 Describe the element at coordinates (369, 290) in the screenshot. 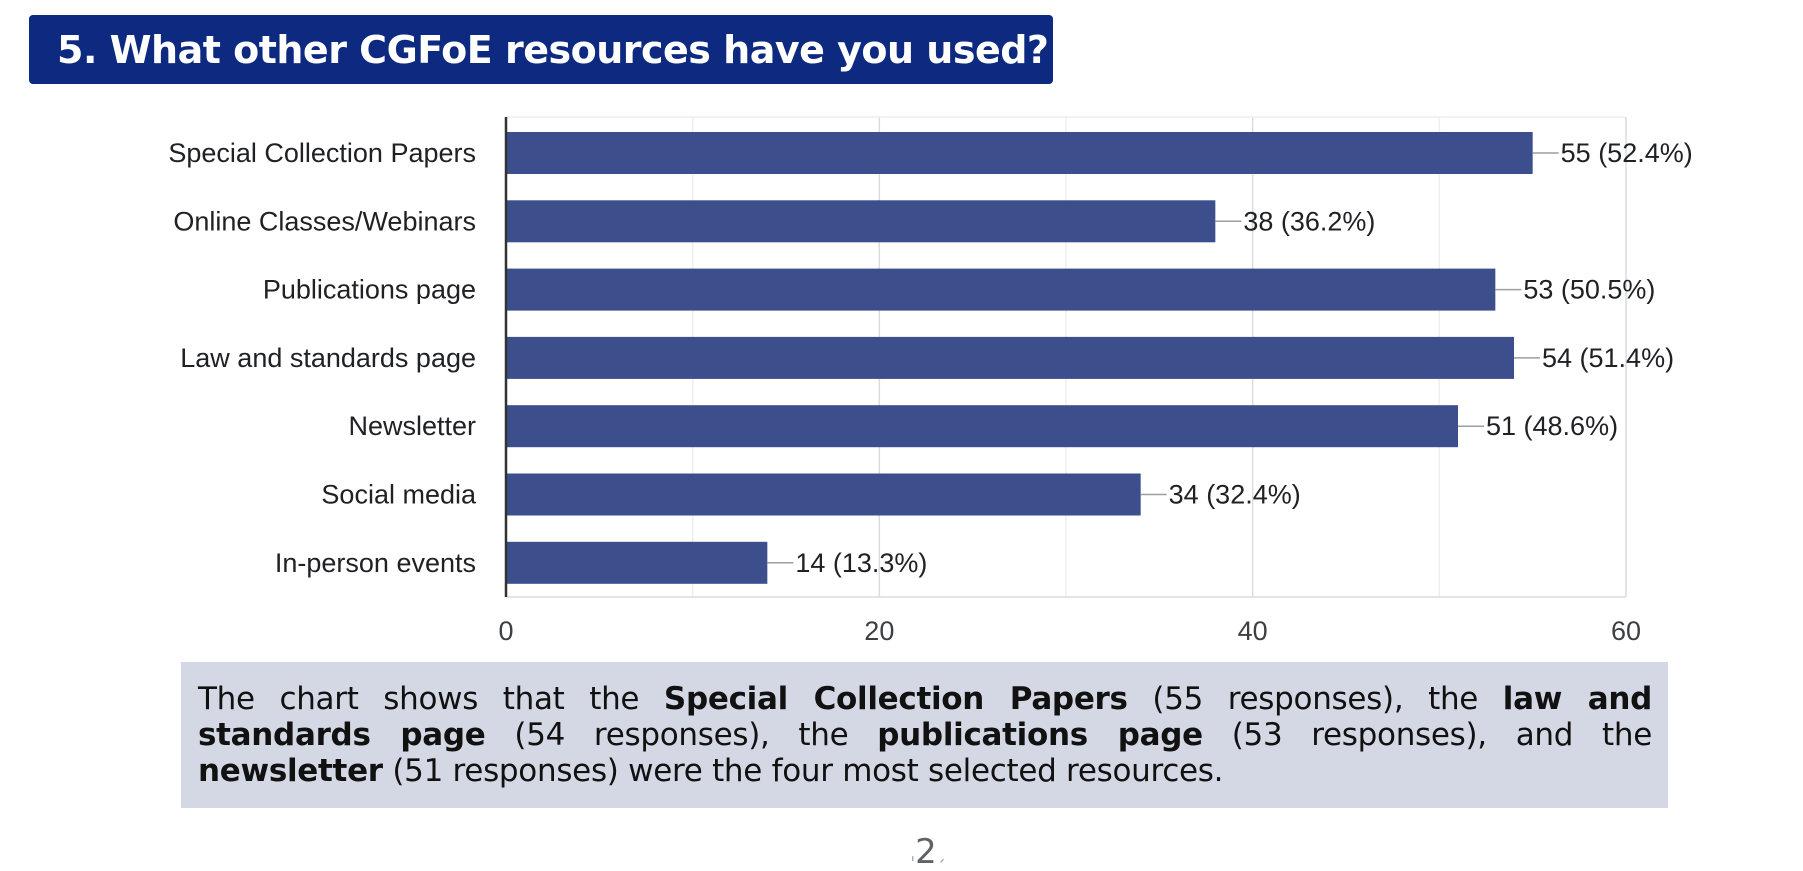

I see `category-label: Publications page` at that location.